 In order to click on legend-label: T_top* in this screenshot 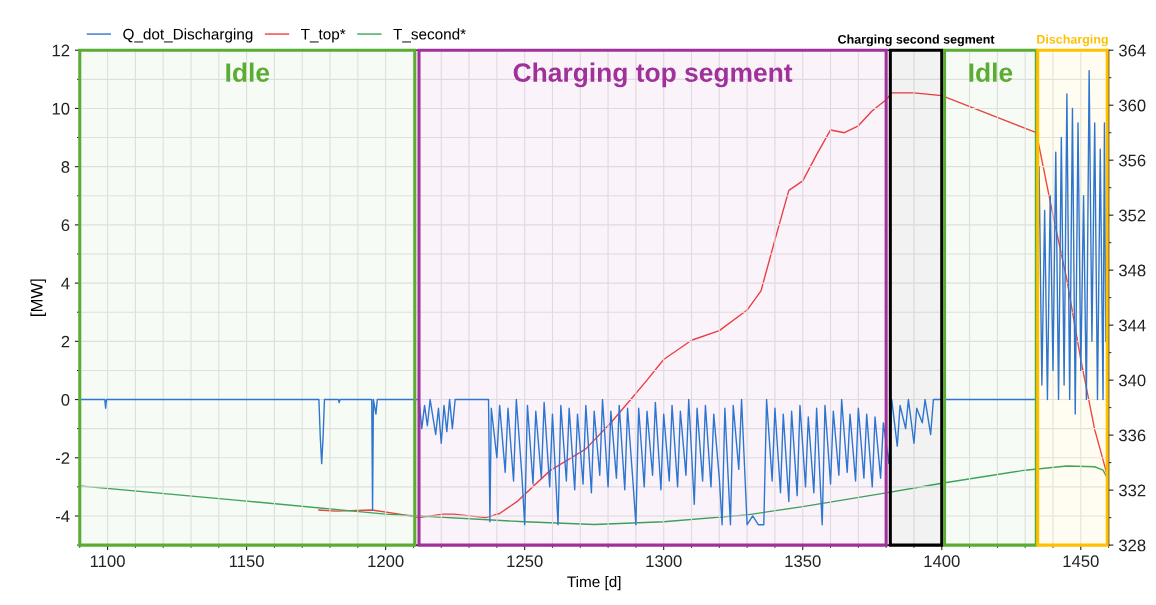, I will do `click(323, 35)`.